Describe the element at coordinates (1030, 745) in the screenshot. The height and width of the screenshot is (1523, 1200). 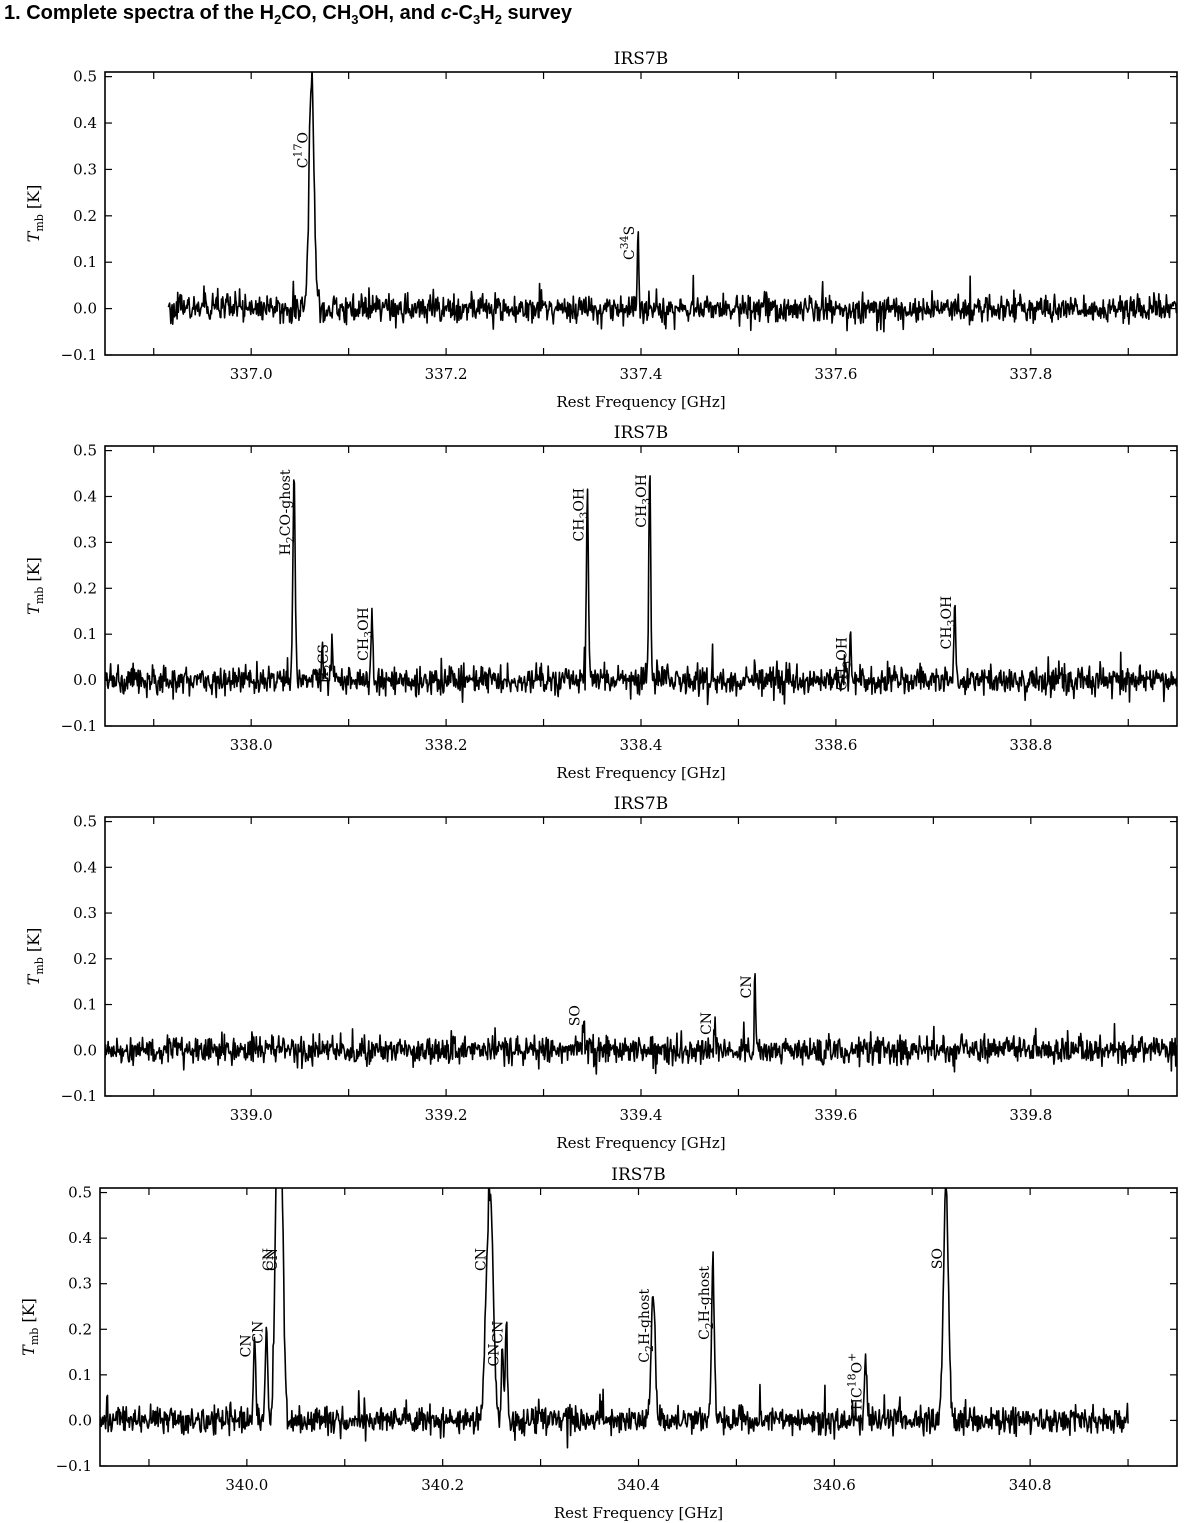
I see `x-tick-label: 338.8` at that location.